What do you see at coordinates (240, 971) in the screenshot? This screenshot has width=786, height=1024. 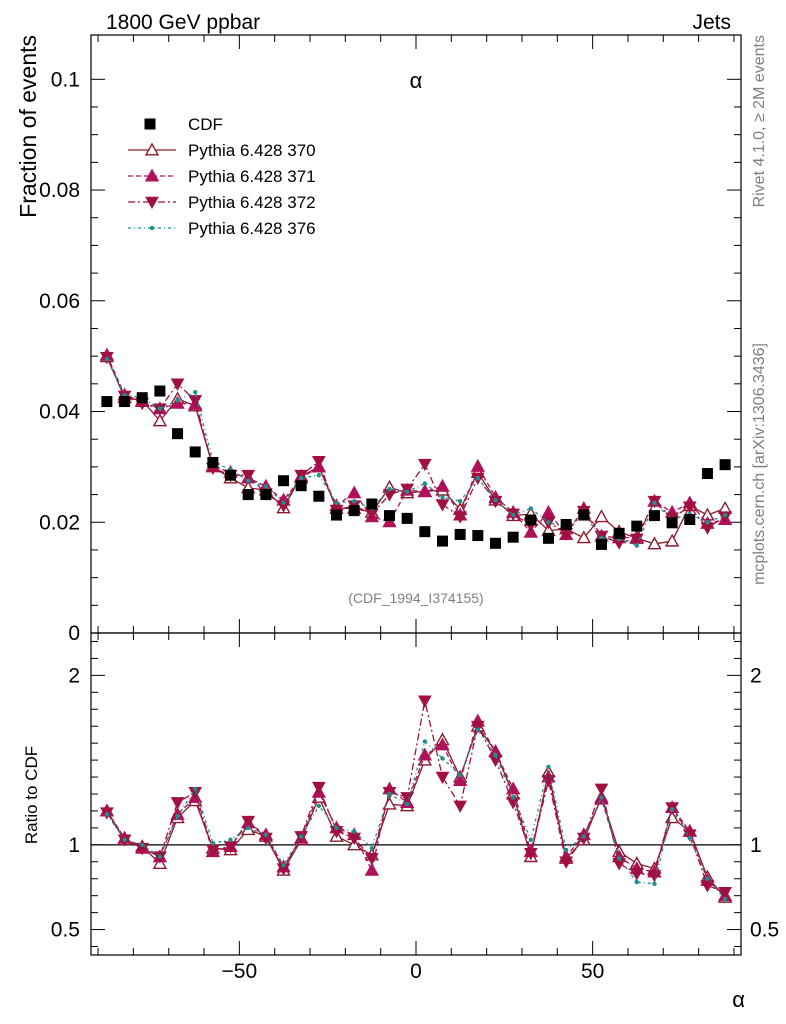 I see `x-tick-label: −50` at bounding box center [240, 971].